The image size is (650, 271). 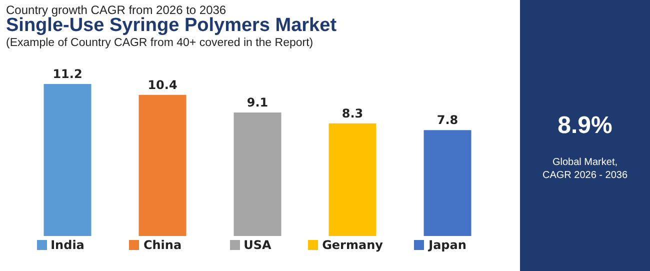 What do you see at coordinates (258, 245) in the screenshot?
I see `x-tick-label: USA` at bounding box center [258, 245].